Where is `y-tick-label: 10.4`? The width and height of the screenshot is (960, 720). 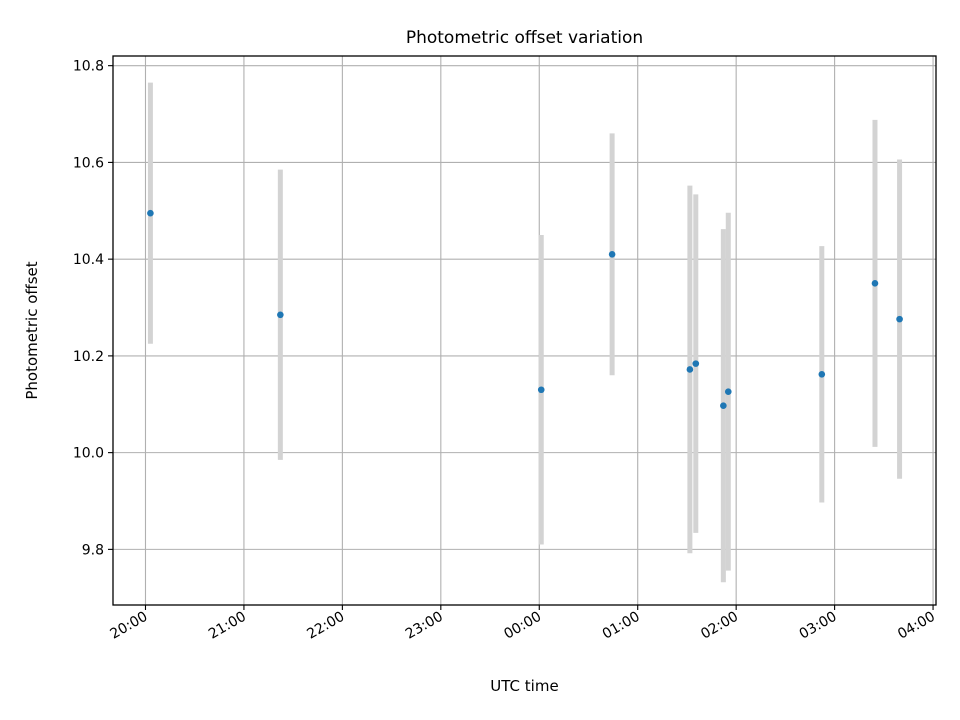 y-tick-label: 10.4 is located at coordinates (88, 260).